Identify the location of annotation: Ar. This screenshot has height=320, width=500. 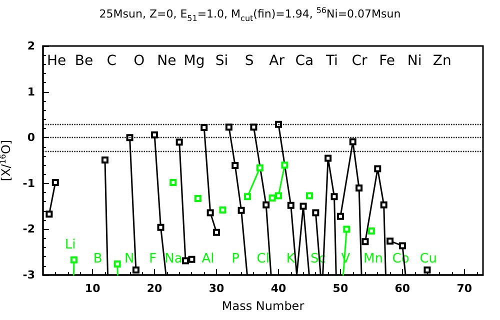
(277, 61).